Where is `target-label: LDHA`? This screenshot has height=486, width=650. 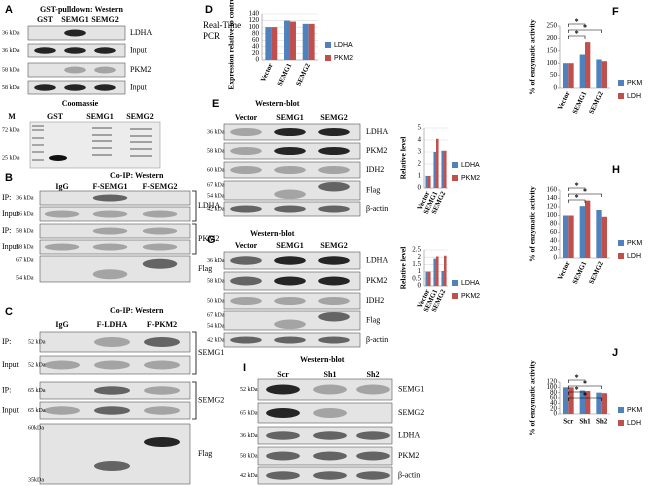
target-label: LDHA is located at coordinates (409, 434).